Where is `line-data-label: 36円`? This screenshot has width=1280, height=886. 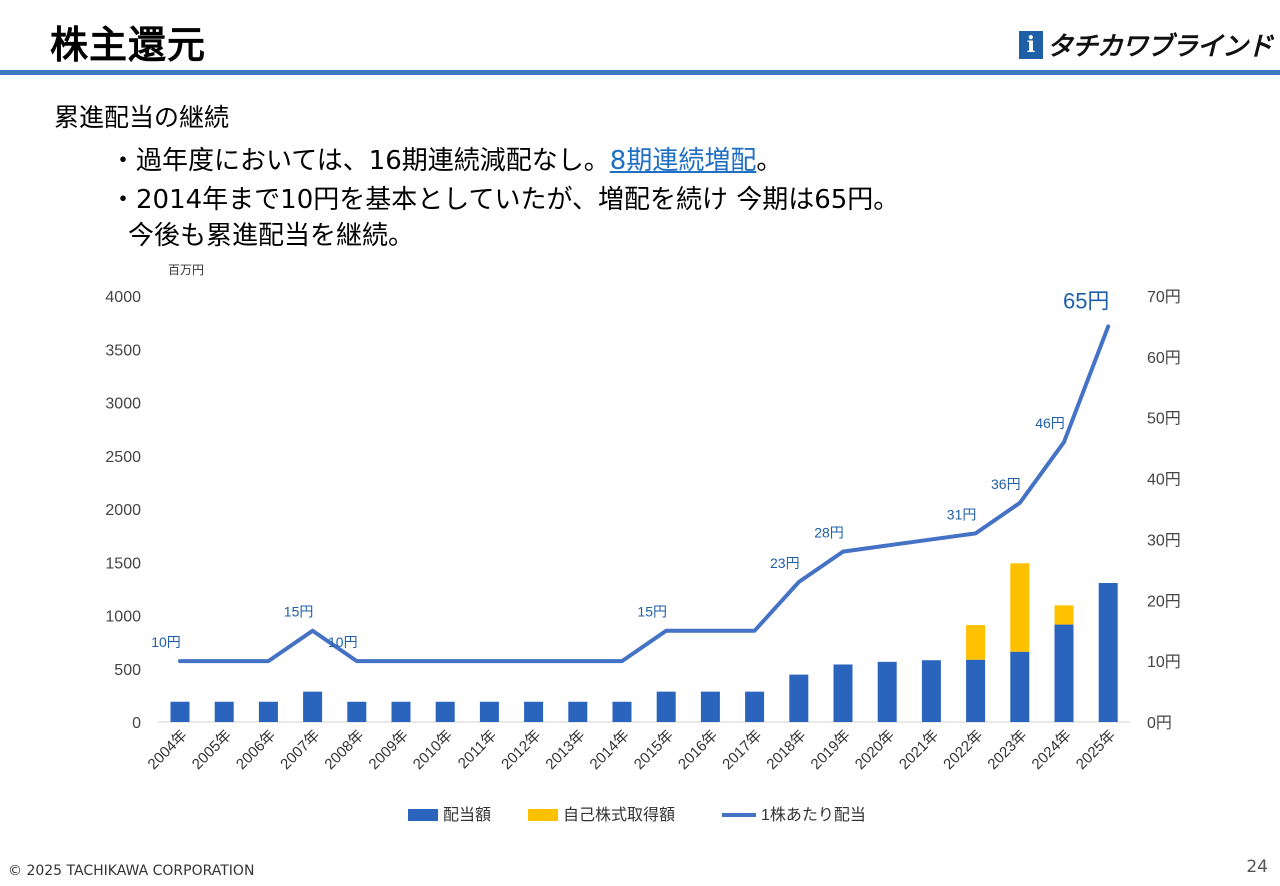
line-data-label: 36円 is located at coordinates (1006, 484).